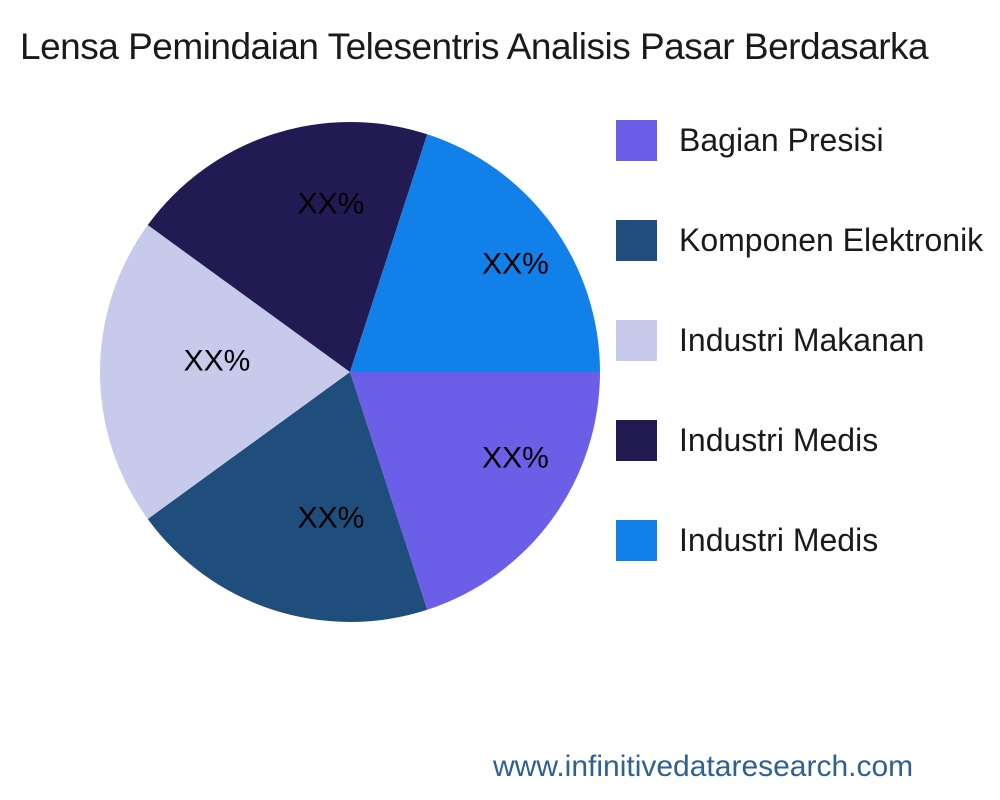 The height and width of the screenshot is (800, 1000). What do you see at coordinates (781, 140) in the screenshot?
I see `legend-label: Bagian Presisi` at bounding box center [781, 140].